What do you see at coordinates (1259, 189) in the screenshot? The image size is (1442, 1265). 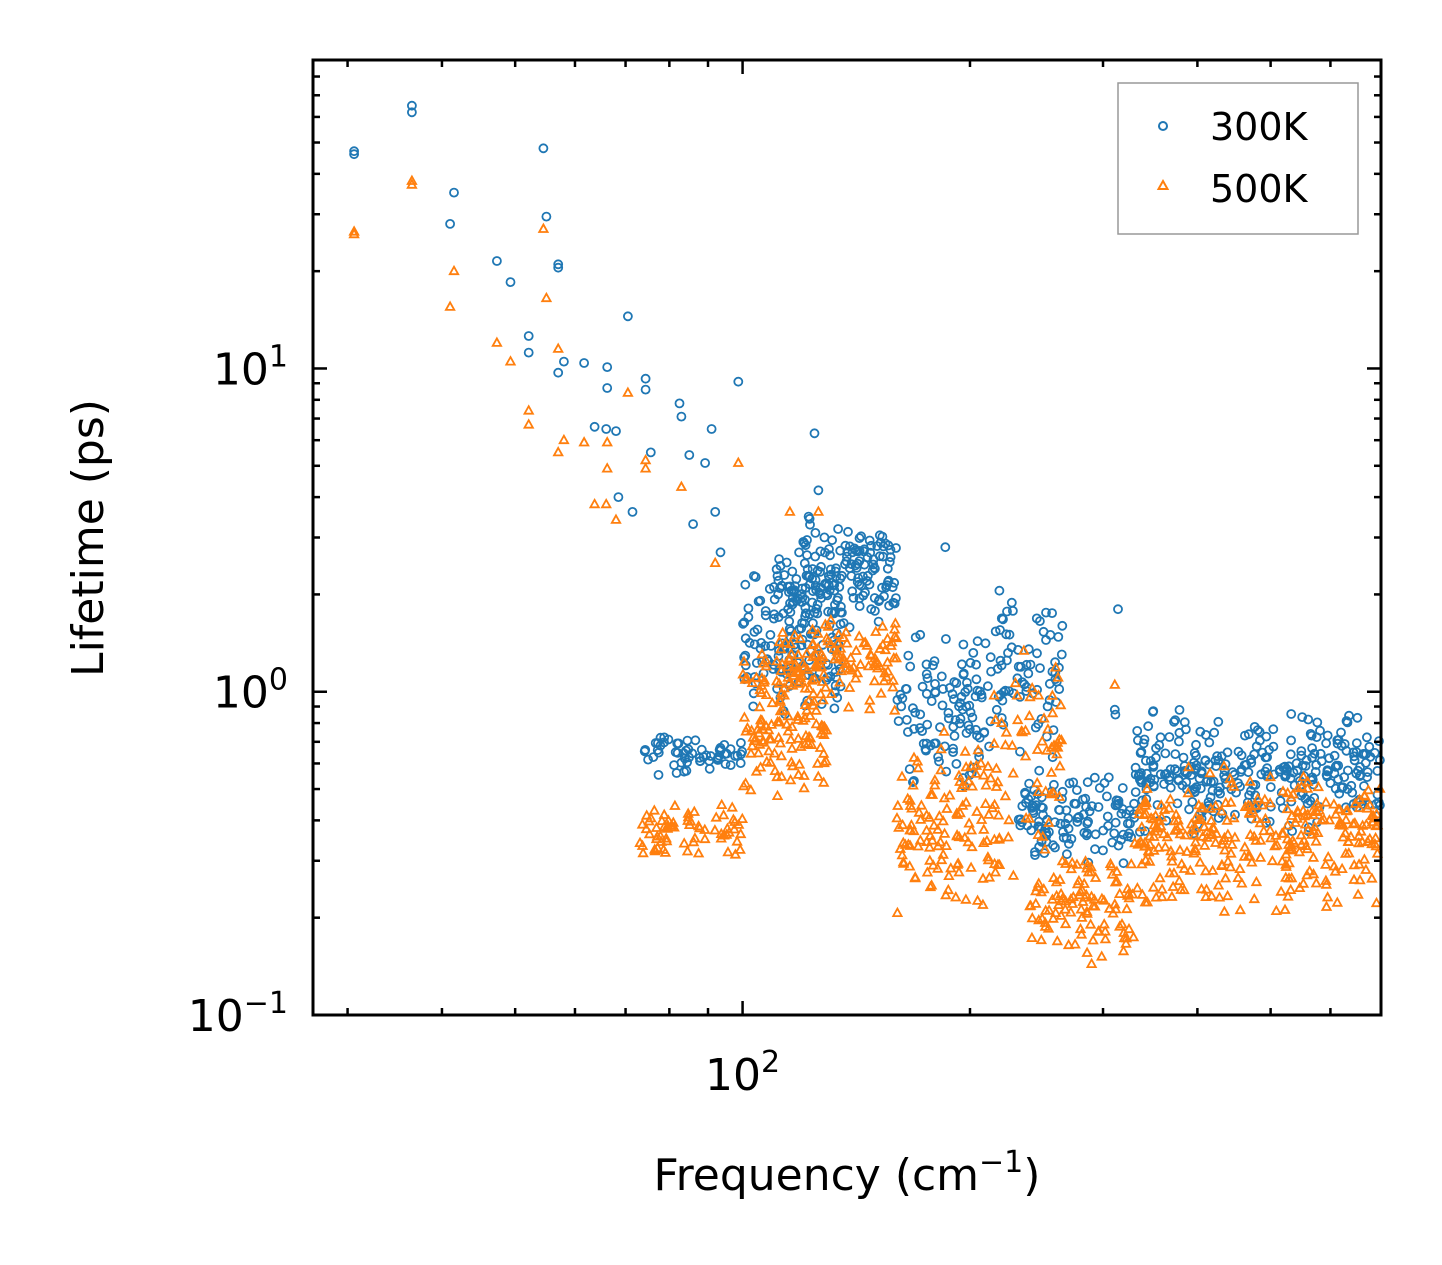 I see `legend-label-500k: 500K` at bounding box center [1259, 189].